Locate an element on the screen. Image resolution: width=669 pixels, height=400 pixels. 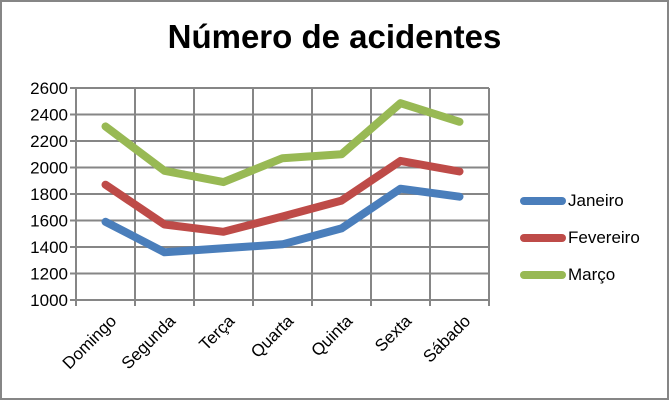
y-tick-label: 2000 is located at coordinates (49, 168).